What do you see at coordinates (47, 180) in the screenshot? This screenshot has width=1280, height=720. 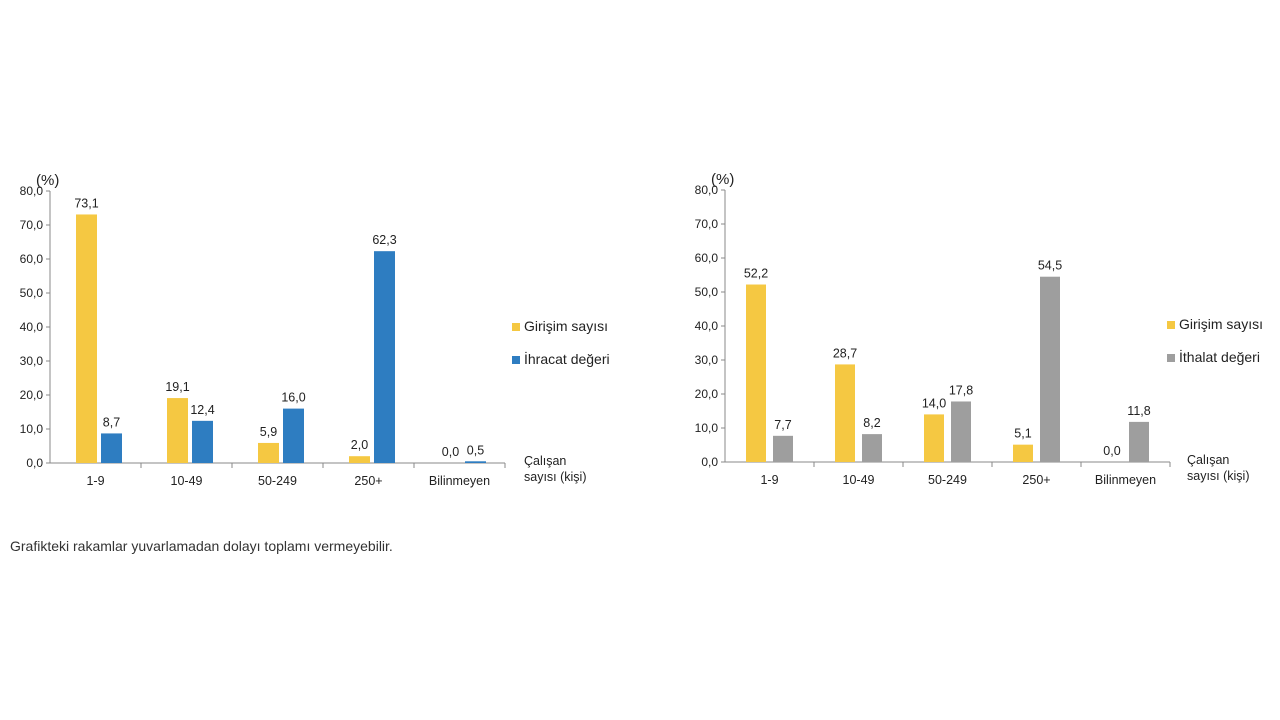 I see `export-y-axis-label: (%)` at bounding box center [47, 180].